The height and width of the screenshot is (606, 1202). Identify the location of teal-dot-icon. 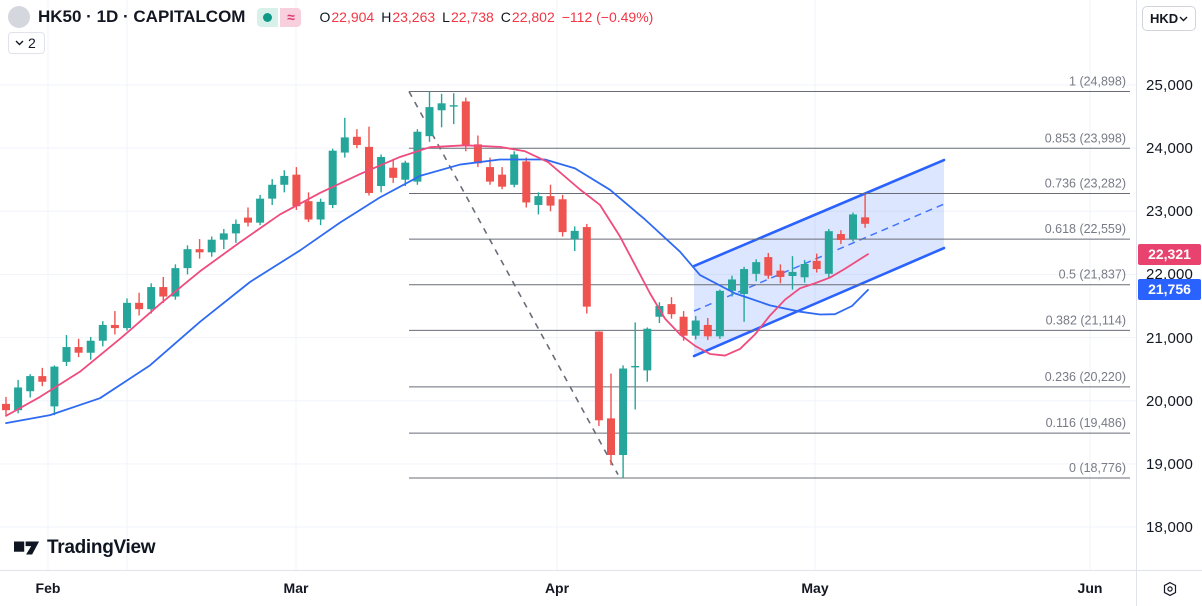
(268, 17).